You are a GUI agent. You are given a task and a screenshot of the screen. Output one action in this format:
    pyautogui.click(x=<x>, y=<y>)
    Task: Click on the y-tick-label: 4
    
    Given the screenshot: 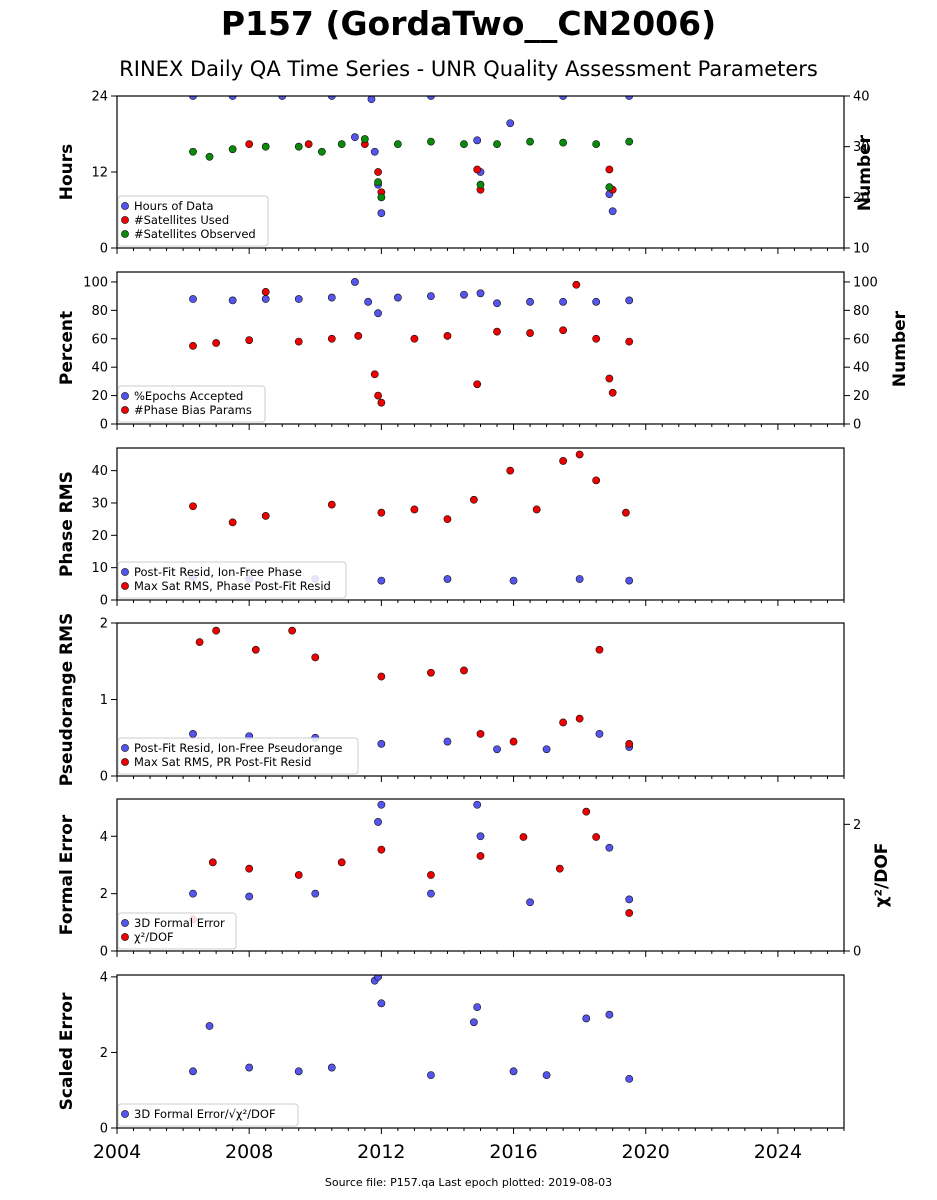 What is the action you would take?
    pyautogui.click(x=104, y=837)
    